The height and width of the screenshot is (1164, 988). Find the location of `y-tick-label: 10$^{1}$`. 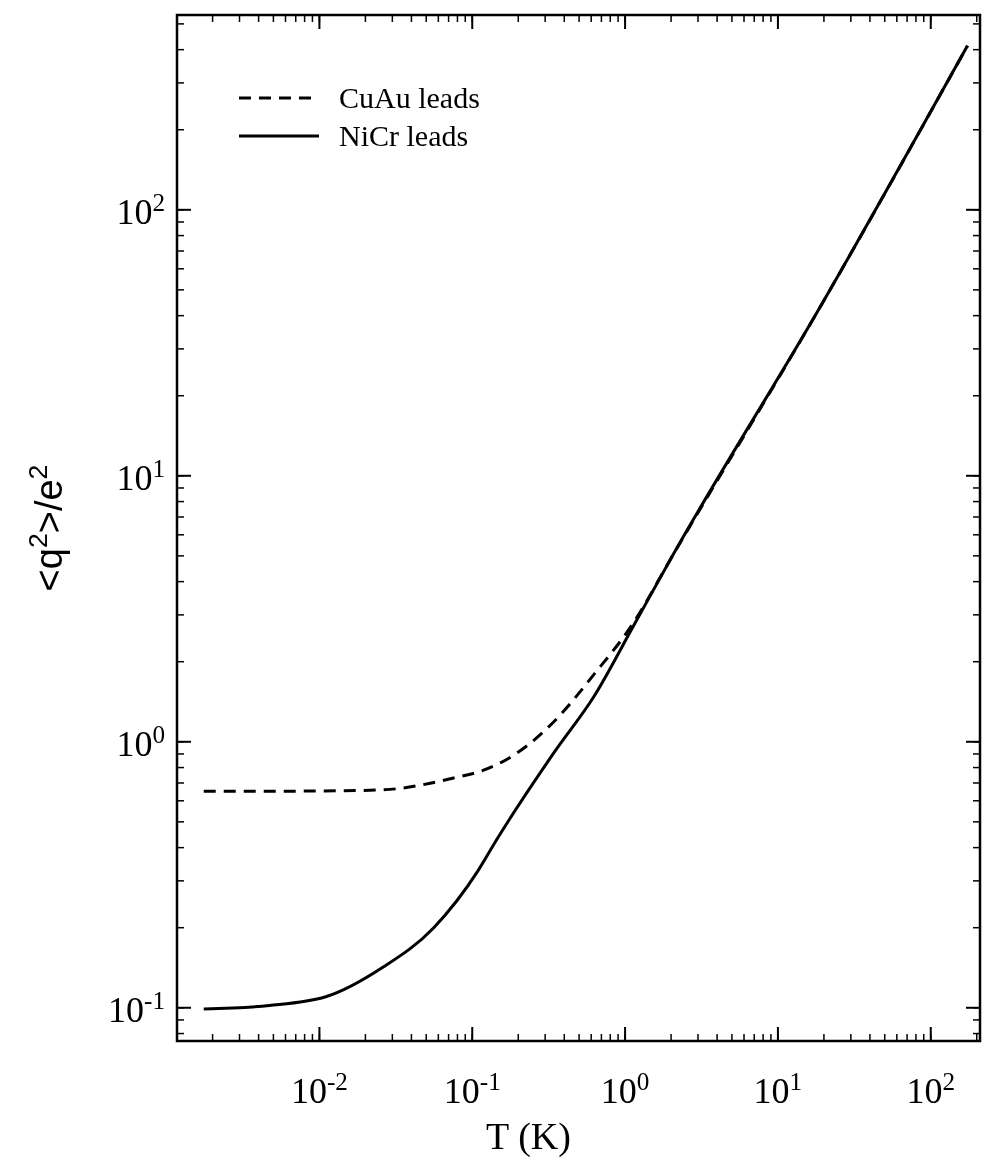

y-tick-label: 10$^{1}$ is located at coordinates (140, 476).